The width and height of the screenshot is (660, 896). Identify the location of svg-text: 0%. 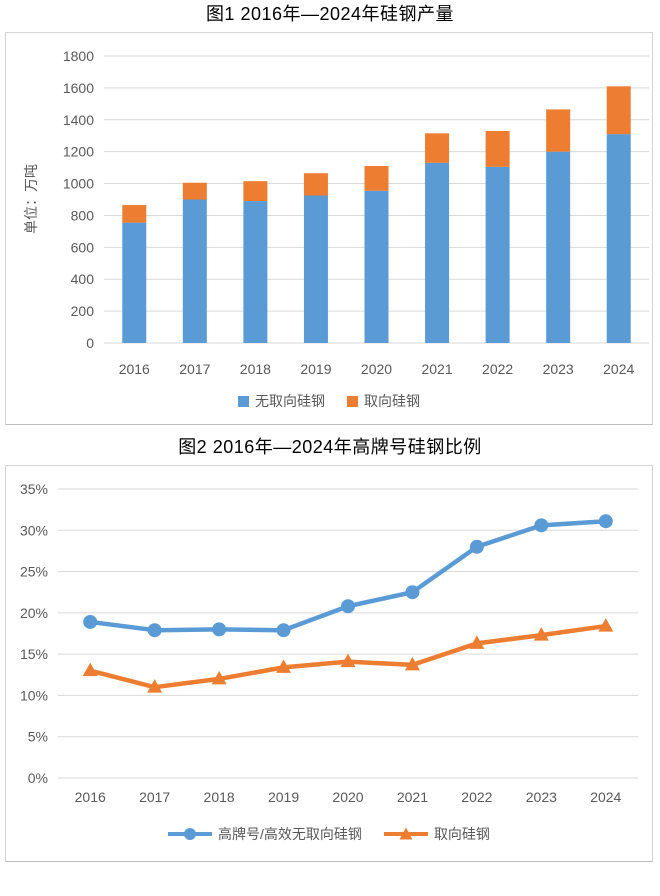
(38, 778).